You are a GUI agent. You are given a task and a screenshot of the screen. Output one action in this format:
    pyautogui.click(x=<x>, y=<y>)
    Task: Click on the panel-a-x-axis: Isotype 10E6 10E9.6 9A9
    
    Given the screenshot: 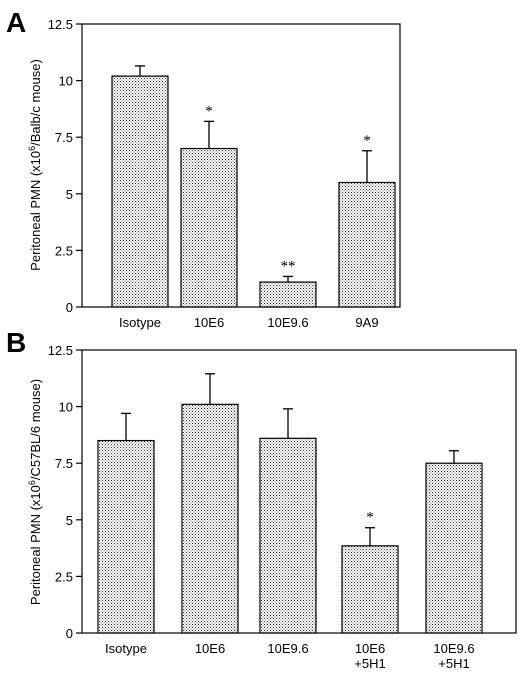 What is the action you would take?
    pyautogui.click(x=249, y=322)
    